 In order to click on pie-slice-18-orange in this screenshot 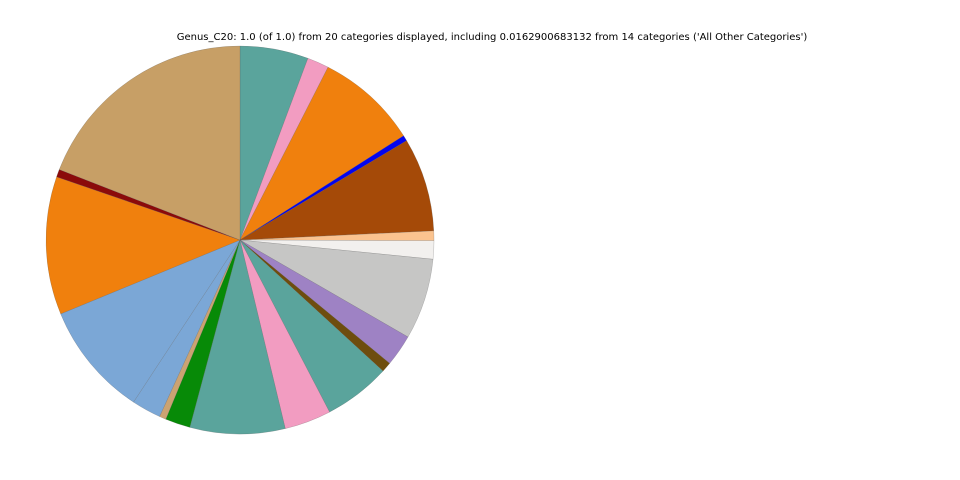, I will do `click(143, 245)`.